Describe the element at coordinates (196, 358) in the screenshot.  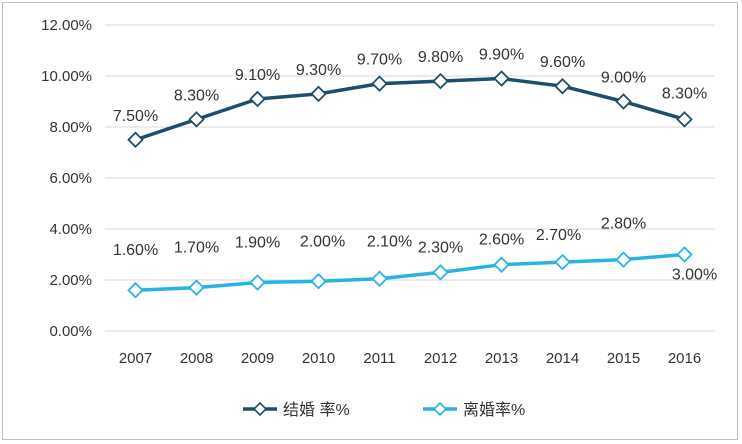
I see `x-tick-label: 2008` at that location.